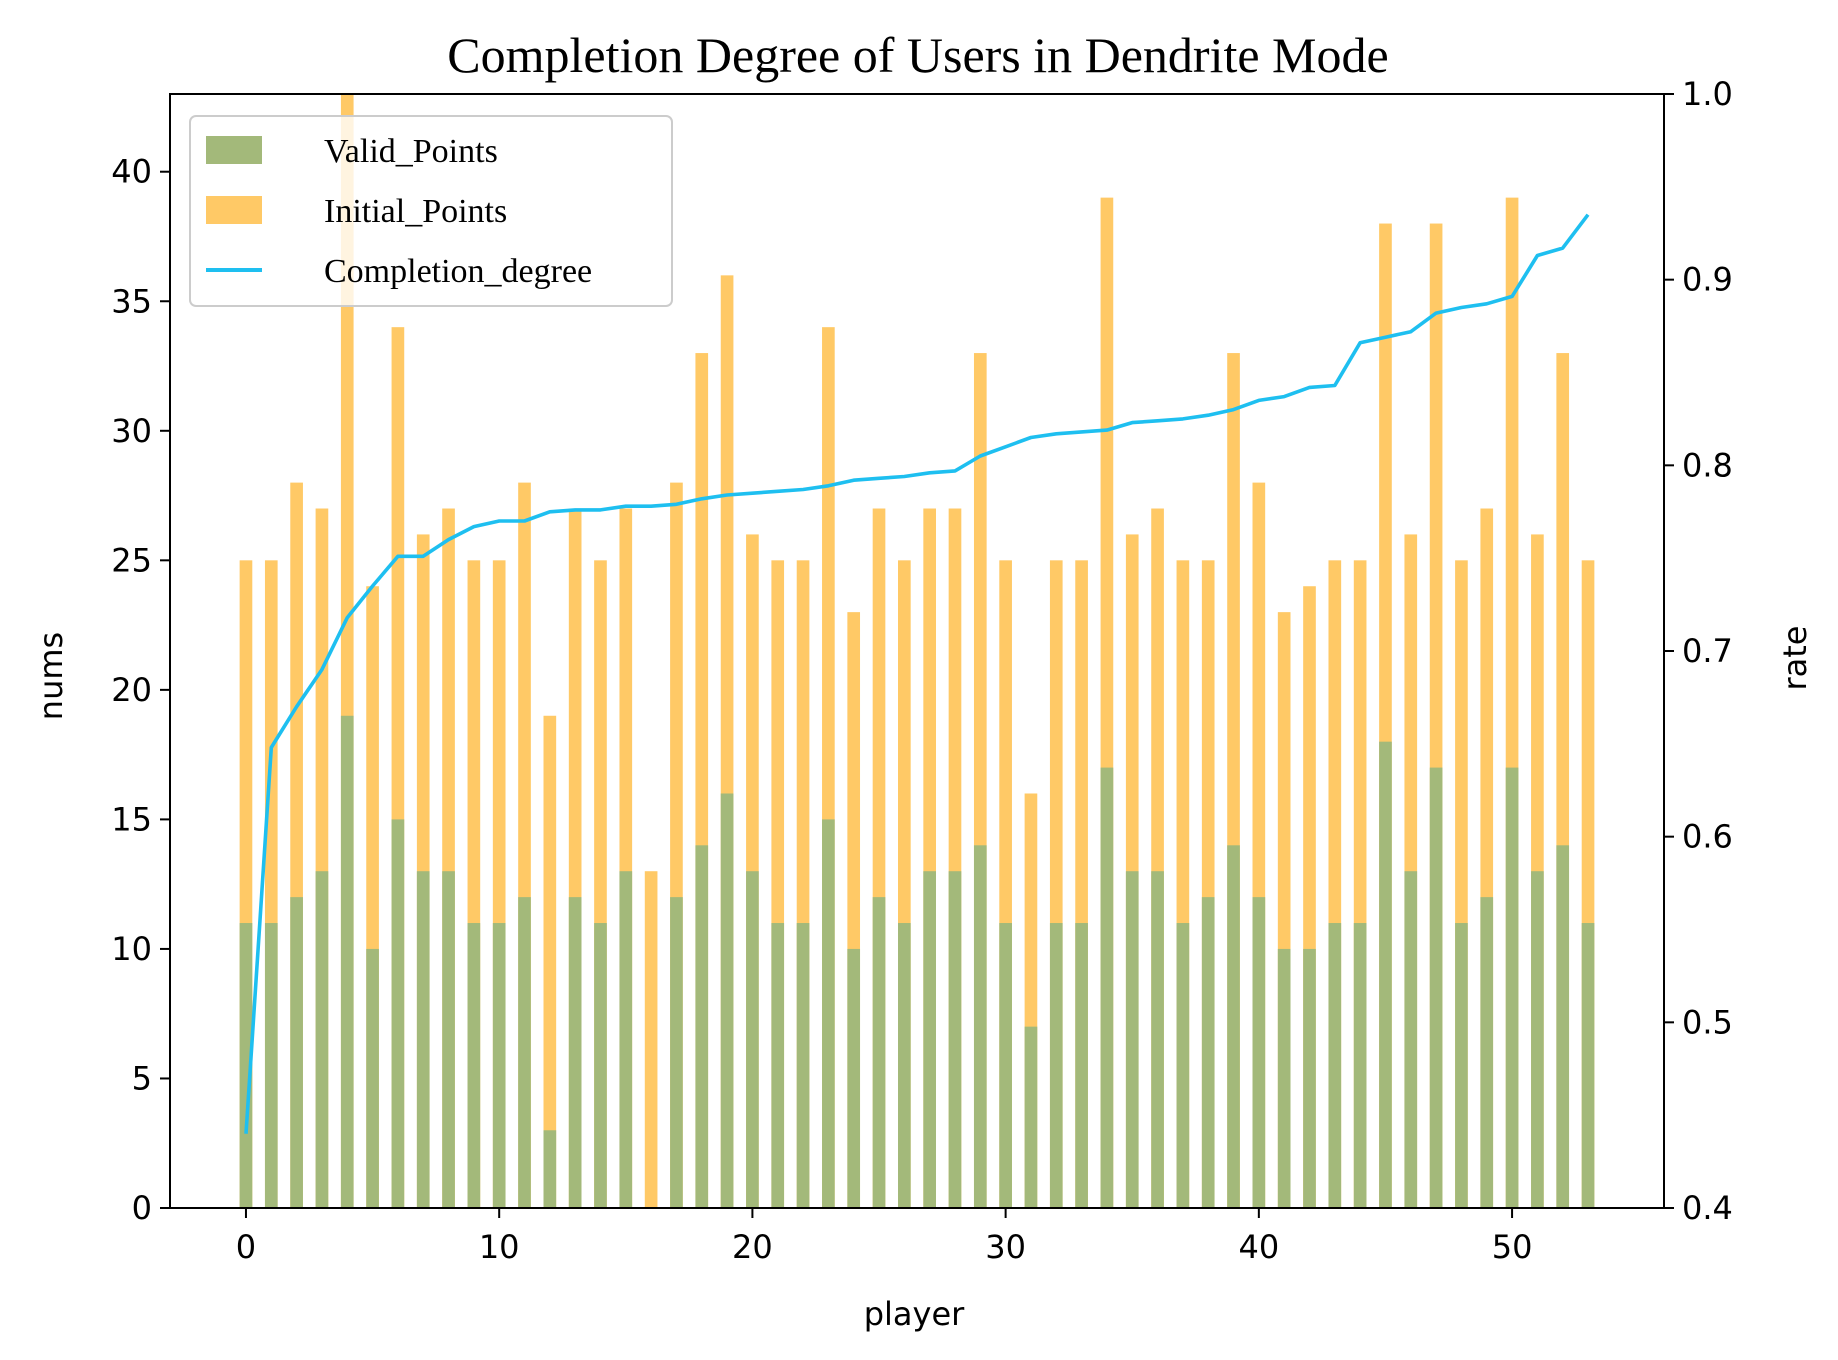 Image resolution: width=1838 pixels, height=1360 pixels. What do you see at coordinates (752, 1247) in the screenshot?
I see `x-tick-label: 20` at bounding box center [752, 1247].